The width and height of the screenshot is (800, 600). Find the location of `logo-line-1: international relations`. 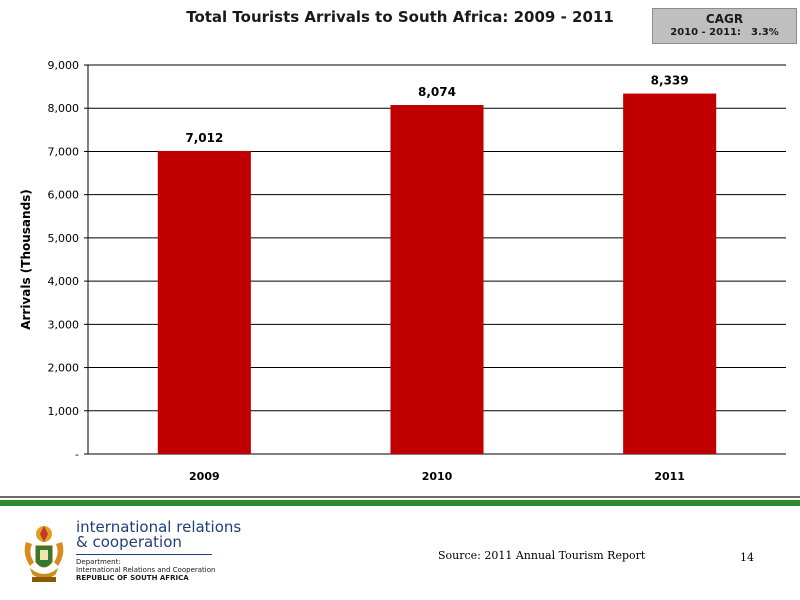

logo-line-1: international relations is located at coordinates (159, 527).